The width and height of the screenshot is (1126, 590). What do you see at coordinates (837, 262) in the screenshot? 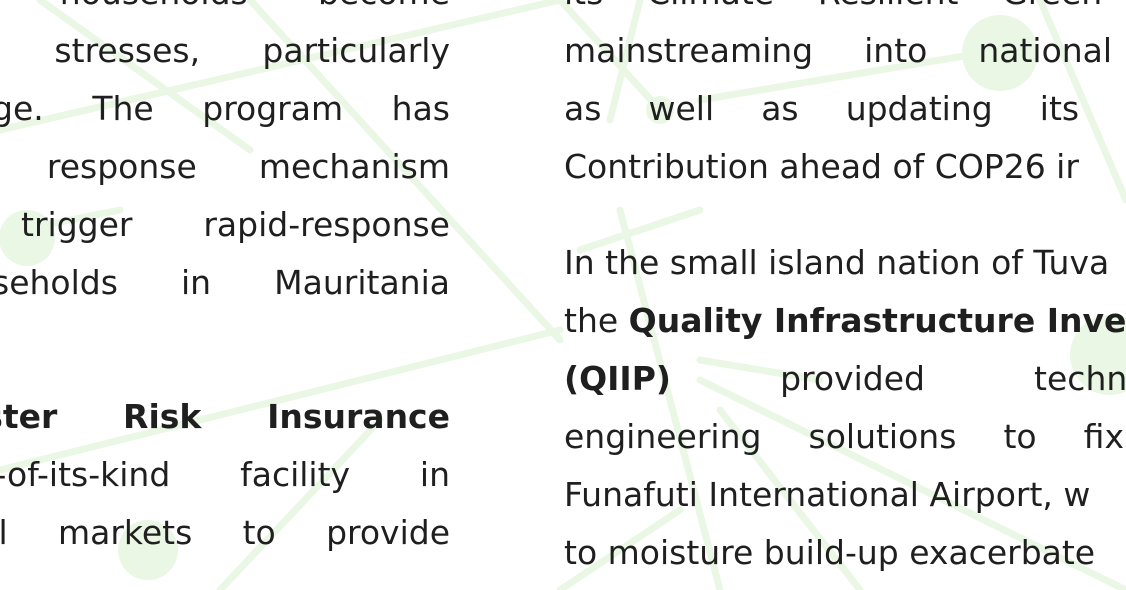
I see `right-line-5: In the small island nation of Tuva` at bounding box center [837, 262].